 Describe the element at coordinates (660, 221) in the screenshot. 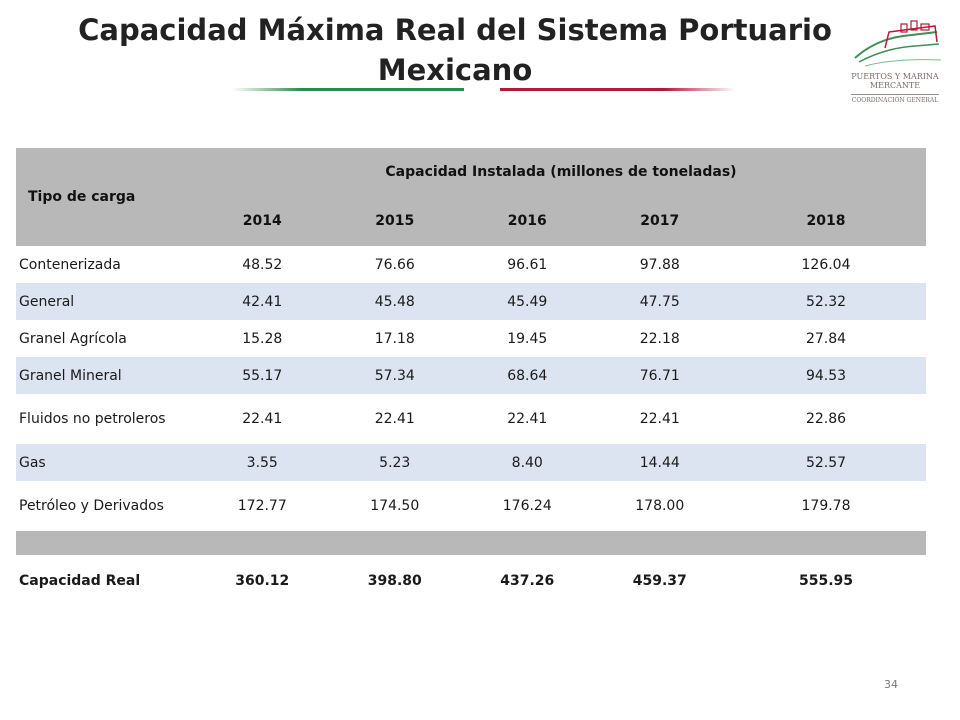

I see `header-year: 2017` at that location.